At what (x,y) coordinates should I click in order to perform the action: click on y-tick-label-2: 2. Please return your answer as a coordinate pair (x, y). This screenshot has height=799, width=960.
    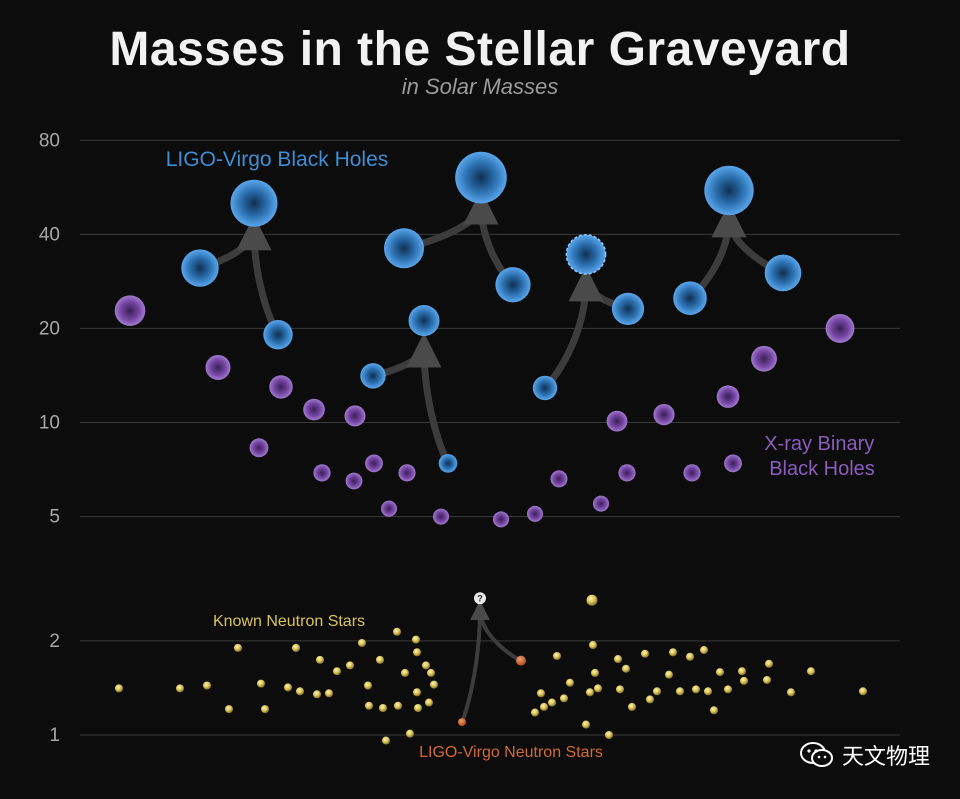
    Looking at the image, I should click on (54, 641).